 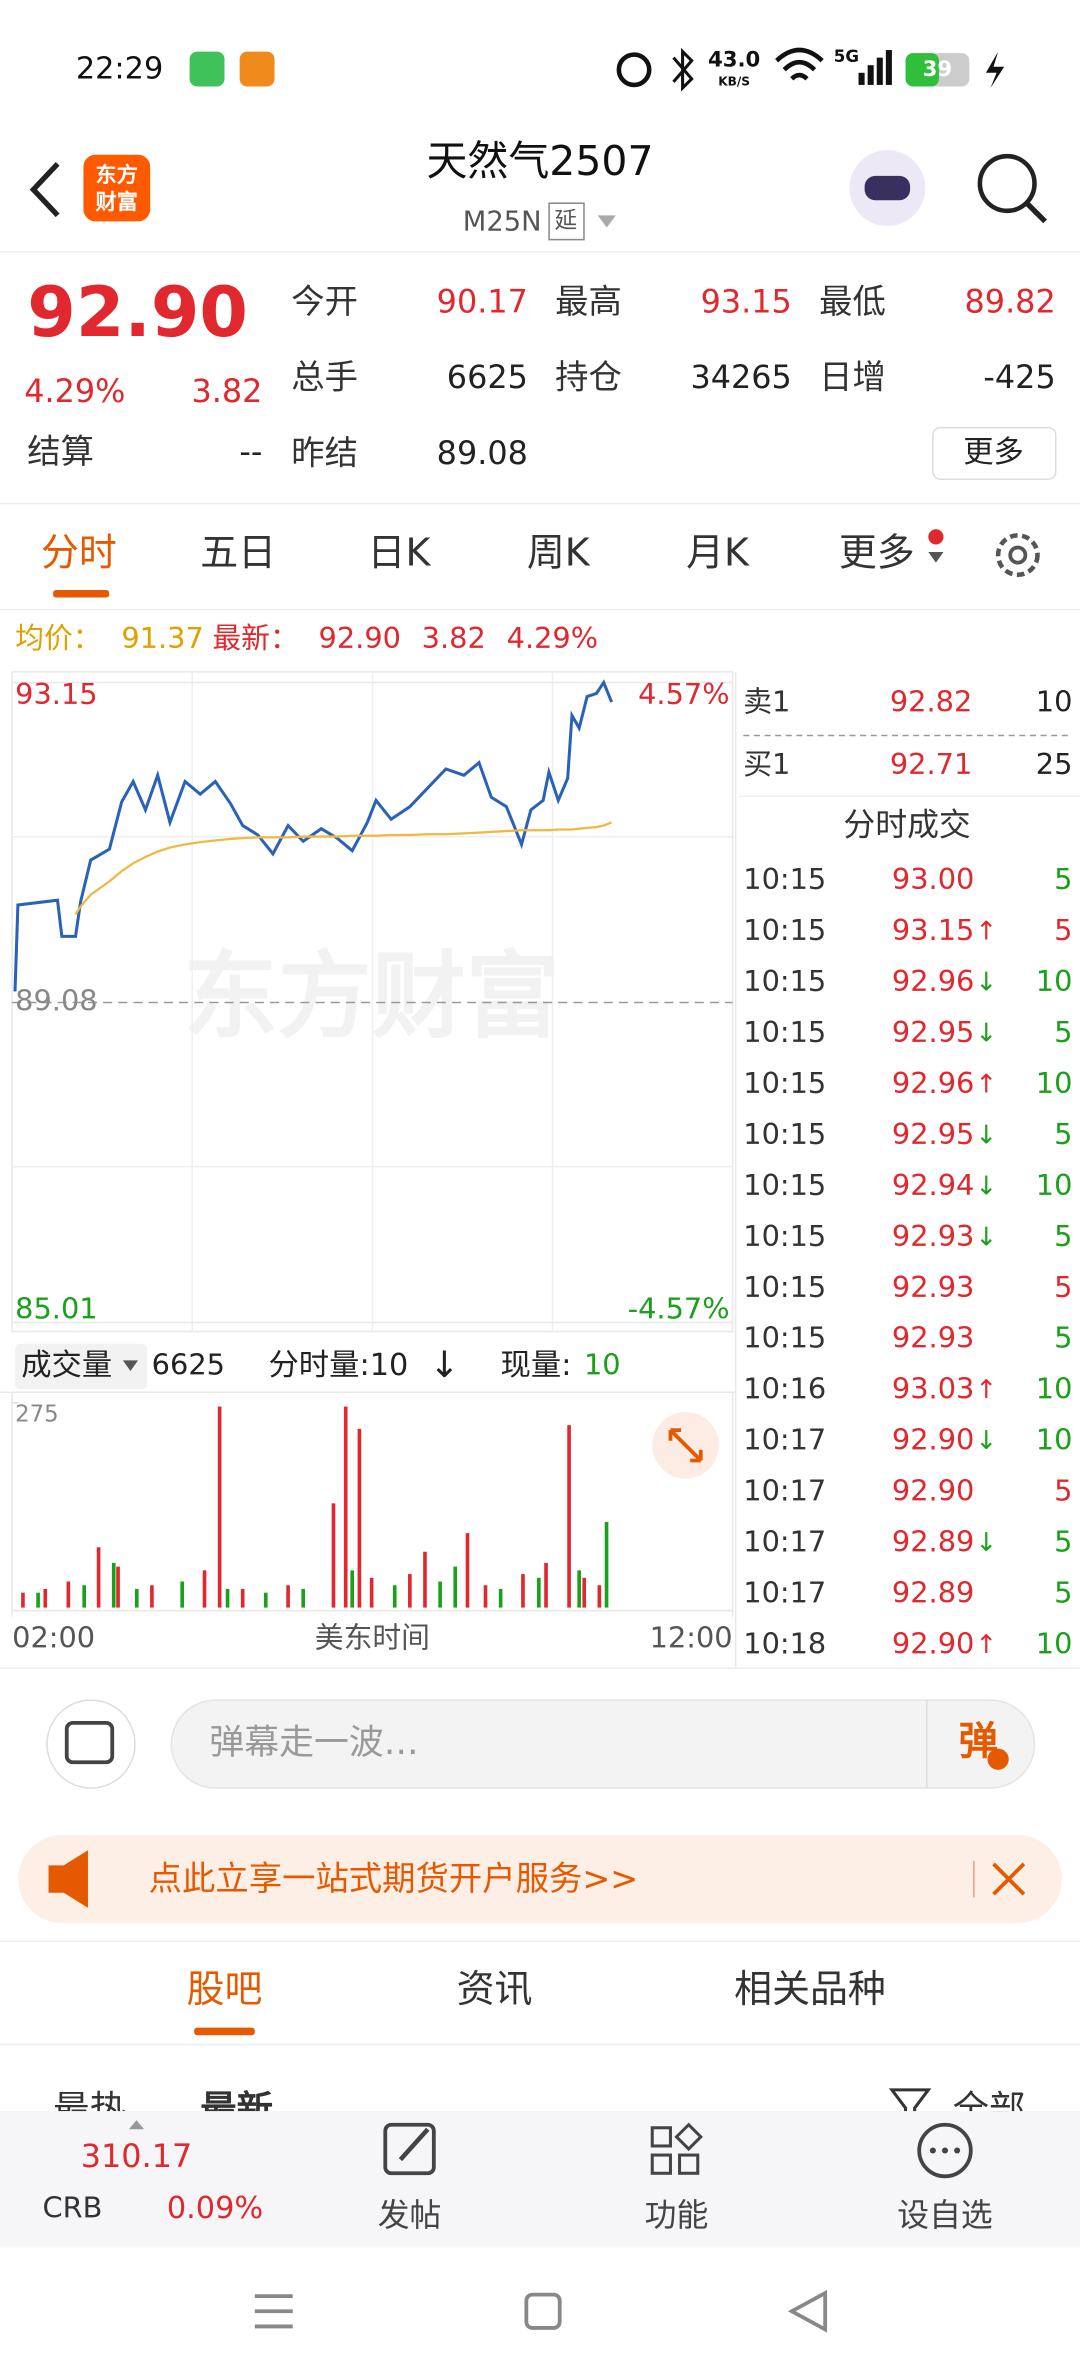 I want to click on volume-tick-label: 275, so click(x=36, y=1414).